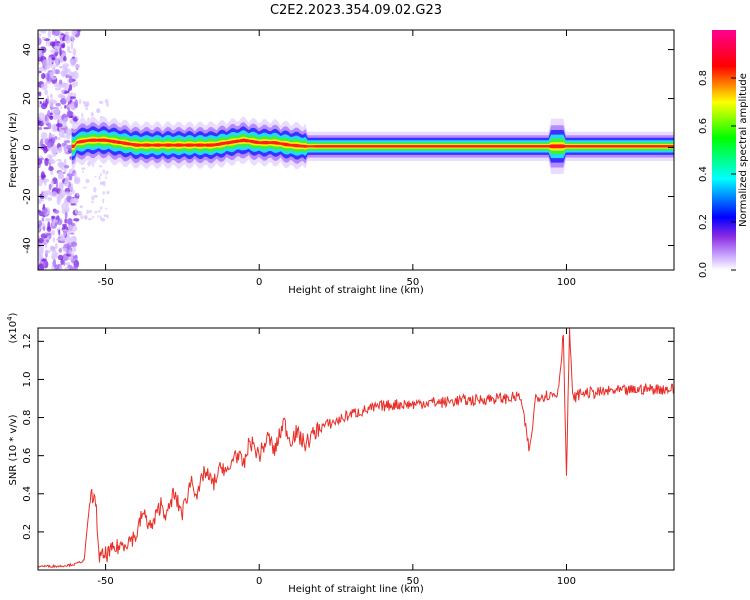 Image resolution: width=750 pixels, height=600 pixels. Describe the element at coordinates (356, 589) in the screenshot. I see `snr-xlabel: Height of straight line (km)` at that location.